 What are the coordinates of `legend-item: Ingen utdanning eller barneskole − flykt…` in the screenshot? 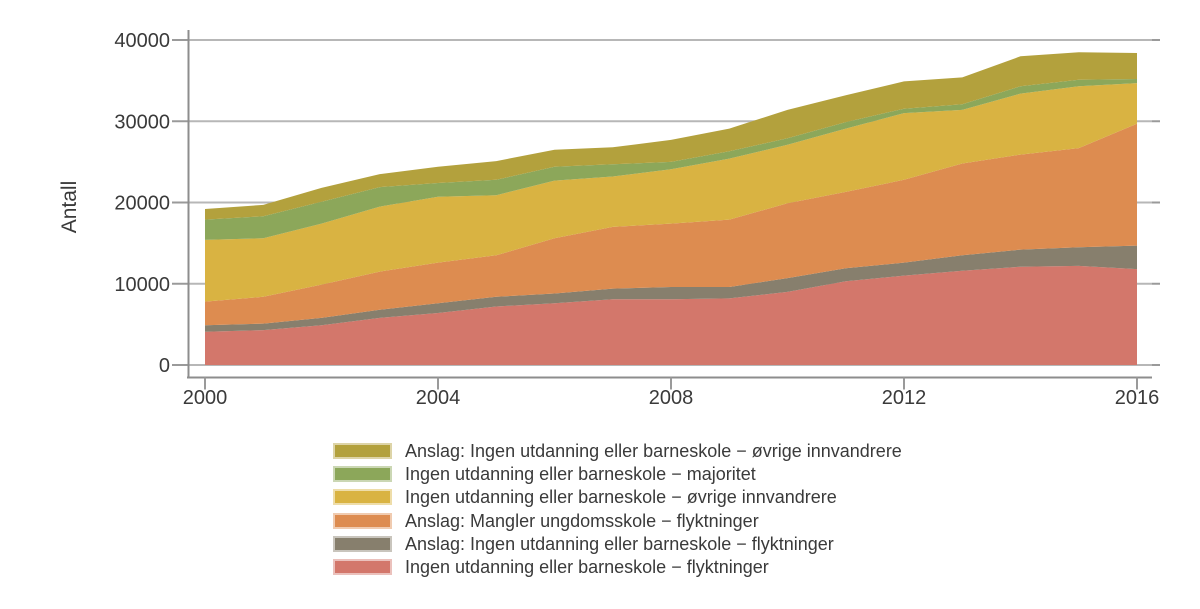 It's located at (617, 566).